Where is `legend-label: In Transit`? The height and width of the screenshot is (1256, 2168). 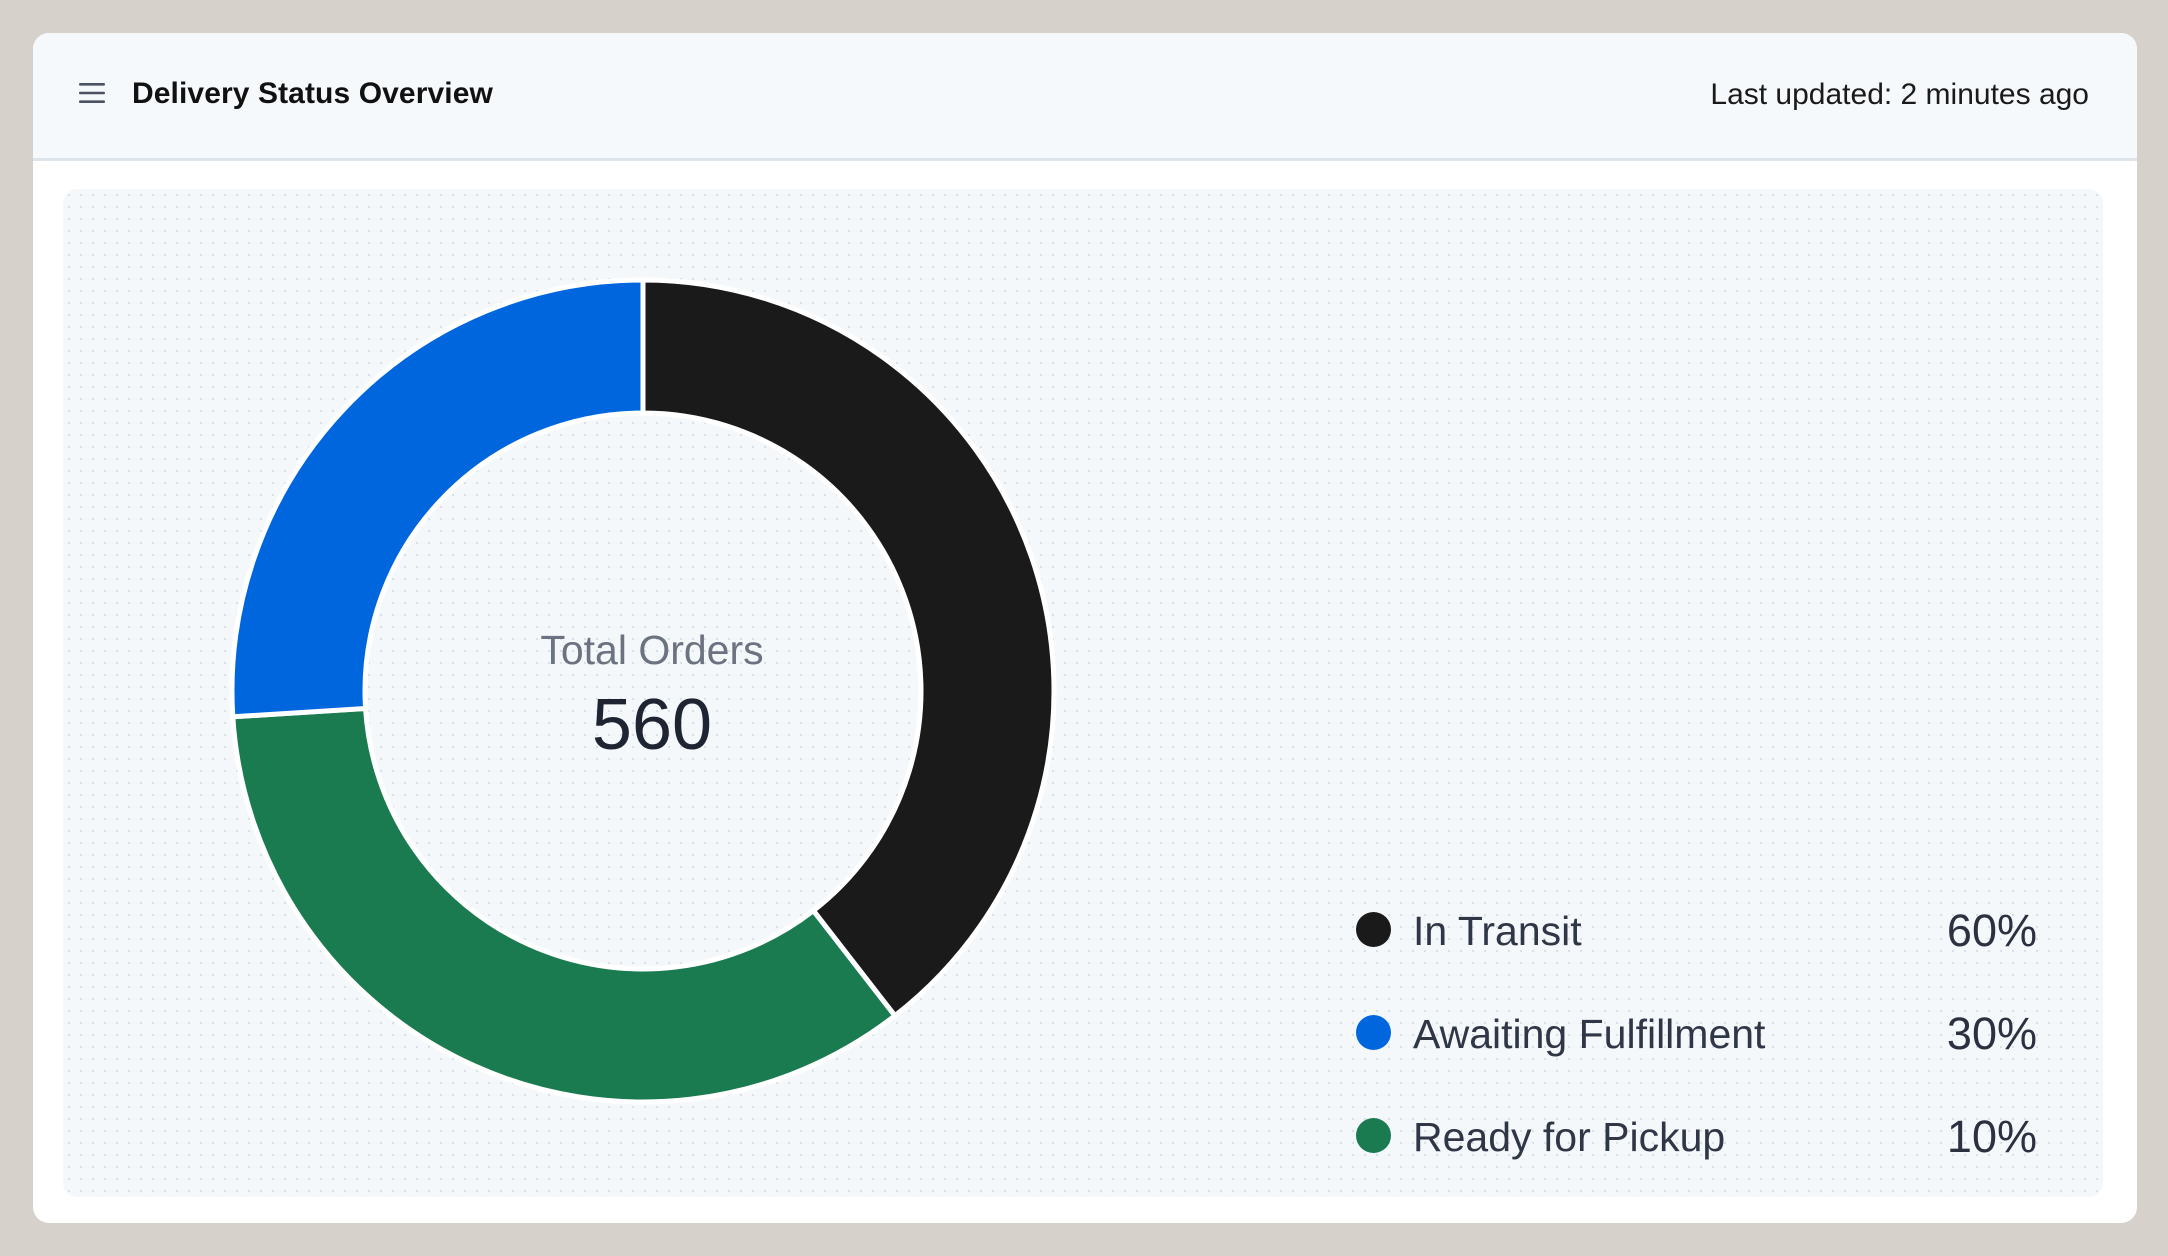 legend-label: In Transit is located at coordinates (1497, 931).